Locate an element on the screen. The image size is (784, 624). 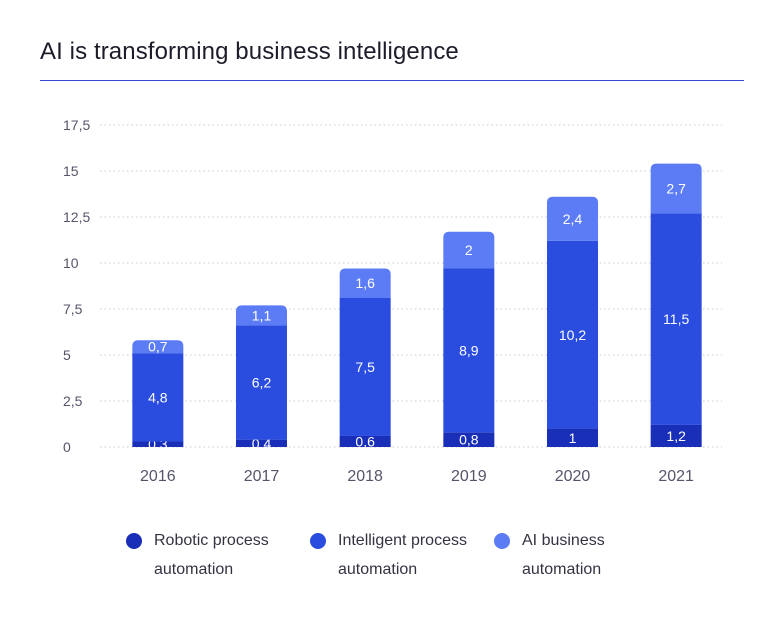
title-divider is located at coordinates (392, 80).